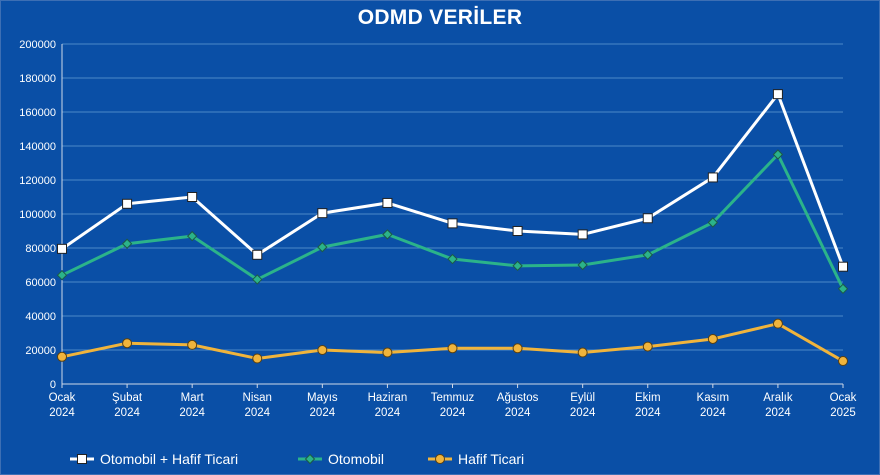 Image resolution: width=880 pixels, height=475 pixels. What do you see at coordinates (40, 283) in the screenshot?
I see `y-tick-label: 60000` at bounding box center [40, 283].